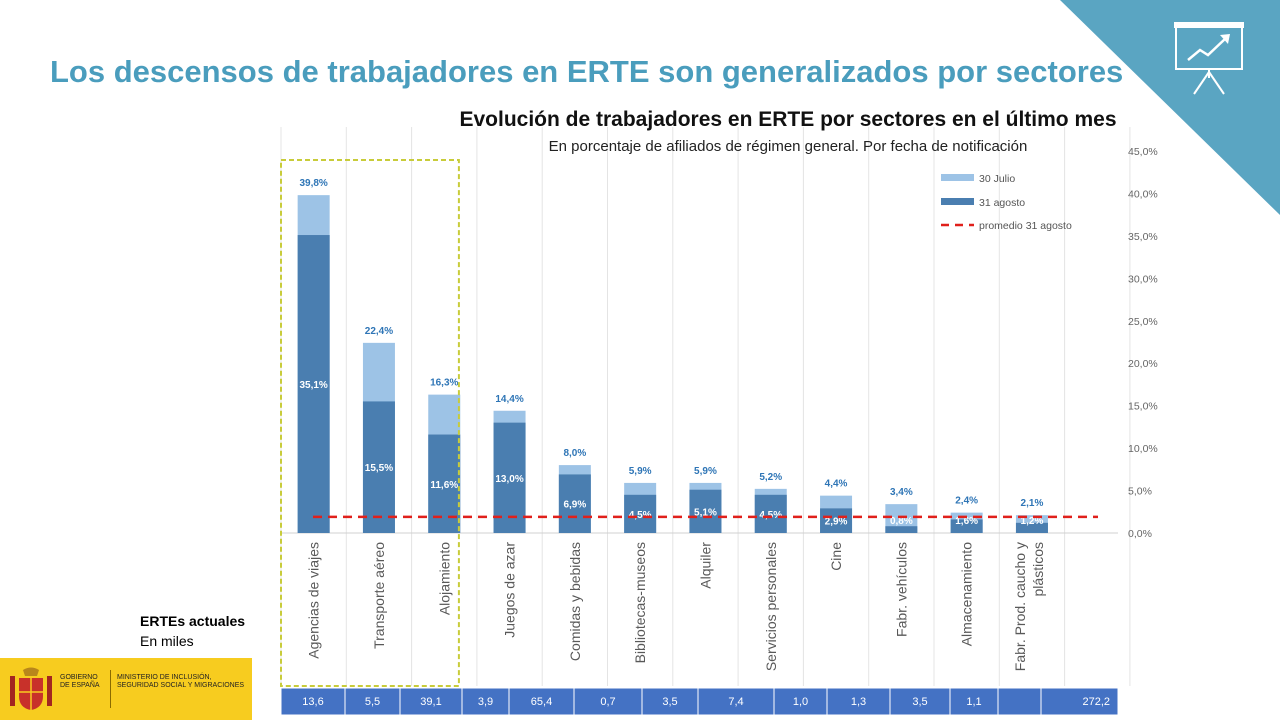 The width and height of the screenshot is (1280, 720). I want to click on table-value: 7,4, so click(735, 702).